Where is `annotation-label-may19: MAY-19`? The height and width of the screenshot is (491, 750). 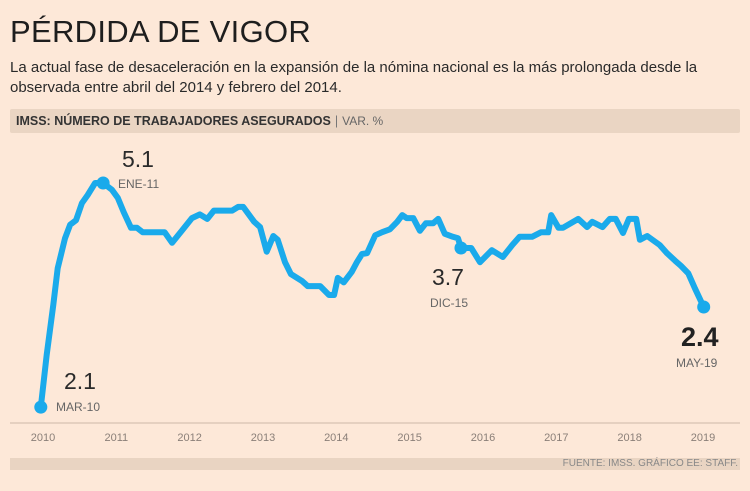 annotation-label-may19: MAY-19 is located at coordinates (697, 363).